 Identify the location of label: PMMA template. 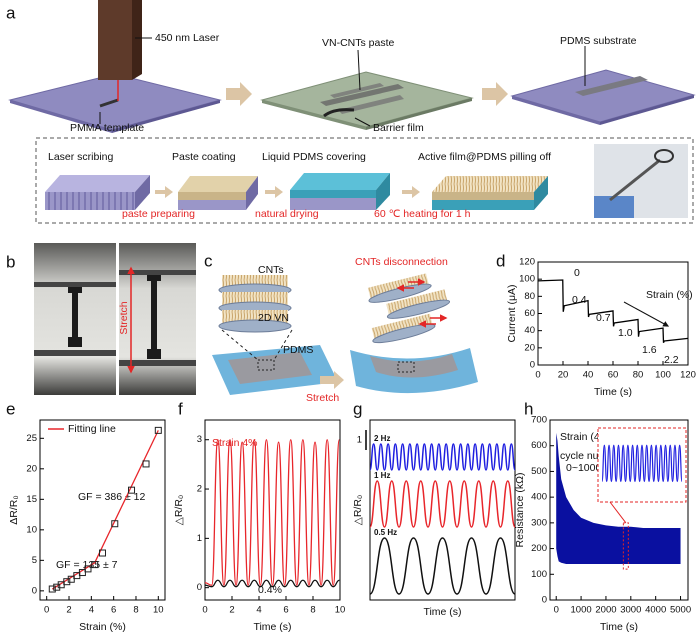
(107, 128).